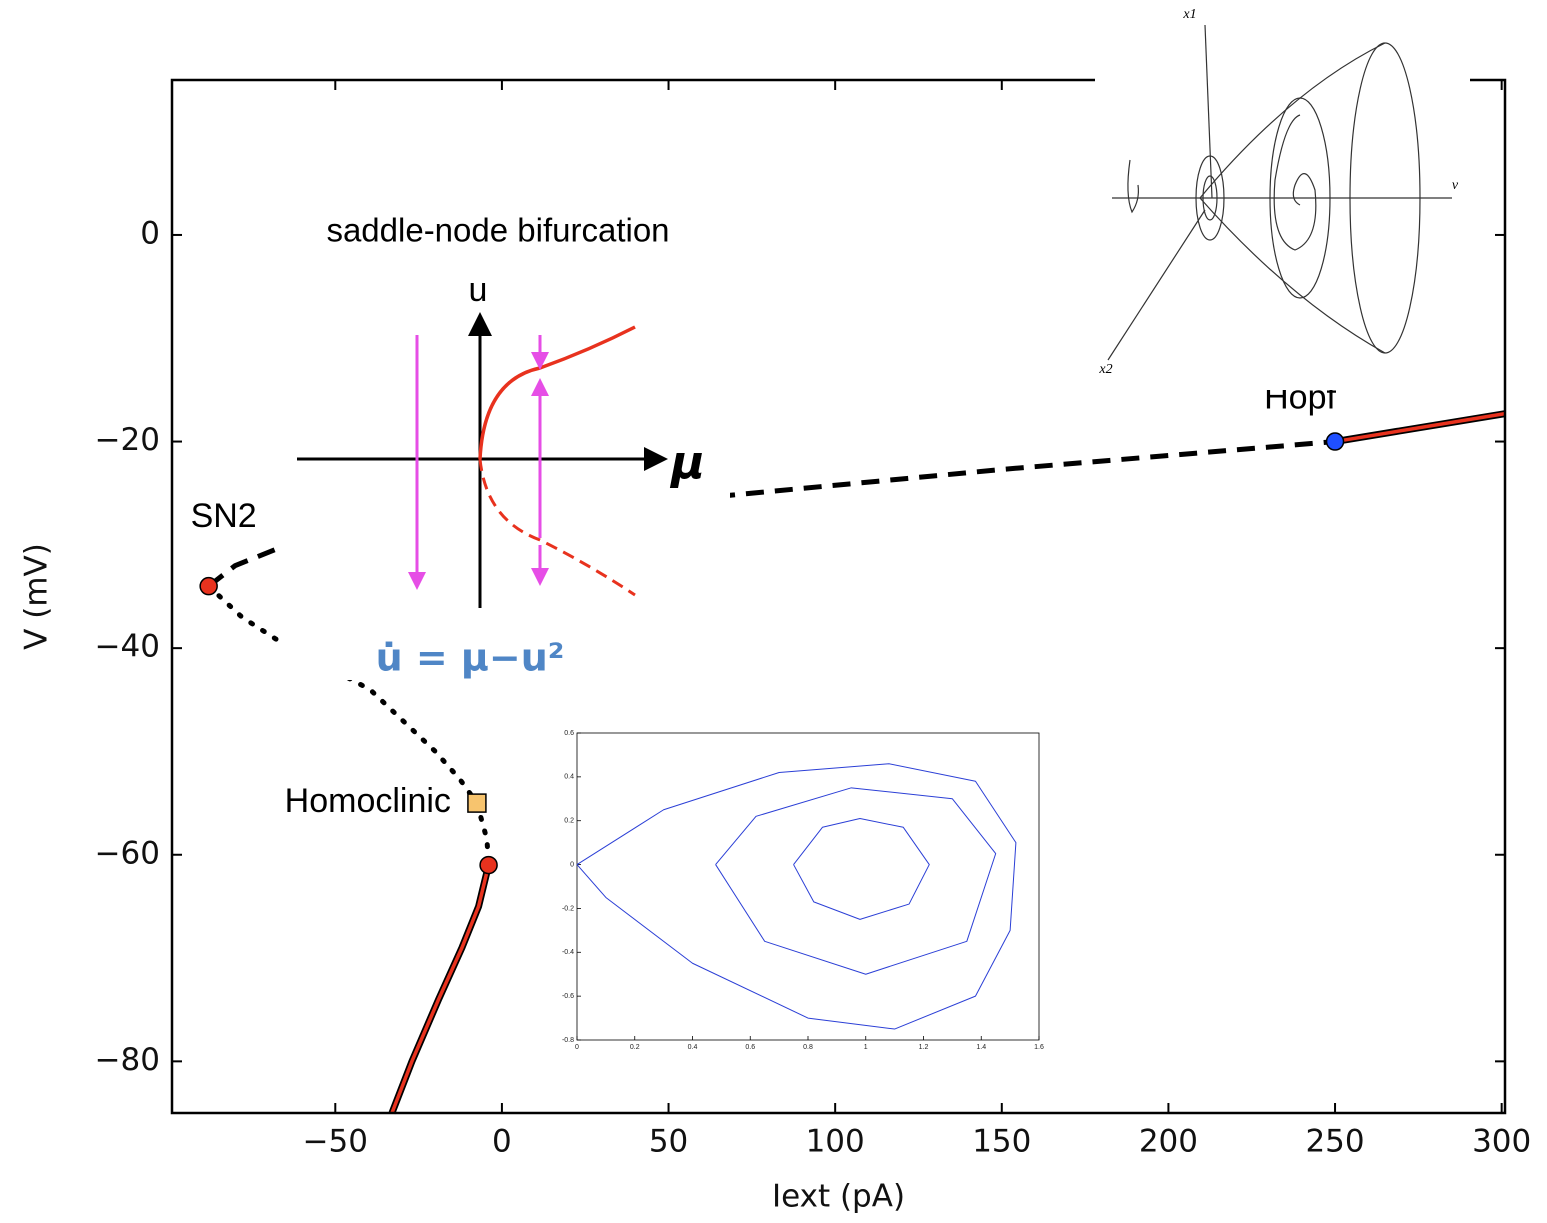  Describe the element at coordinates (470, 658) in the screenshot. I see `equation: u̇ = μ−u²` at that location.